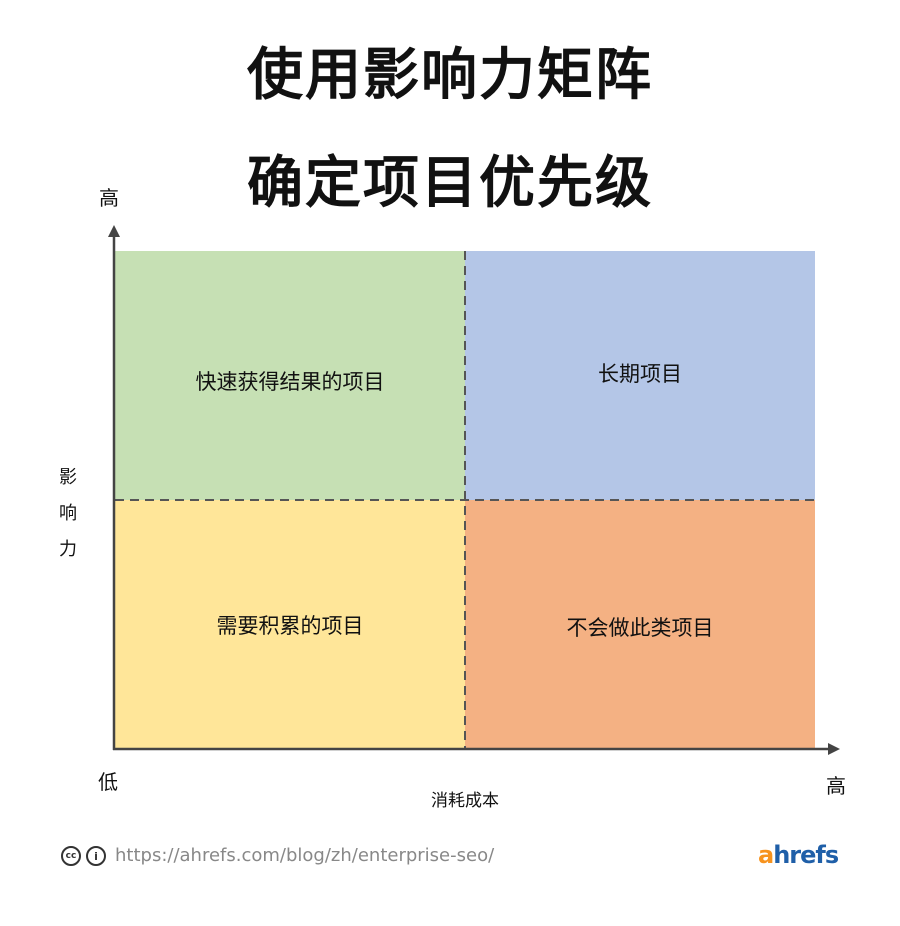 The width and height of the screenshot is (900, 926). I want to click on y-axis-high-label: 高, so click(109, 198).